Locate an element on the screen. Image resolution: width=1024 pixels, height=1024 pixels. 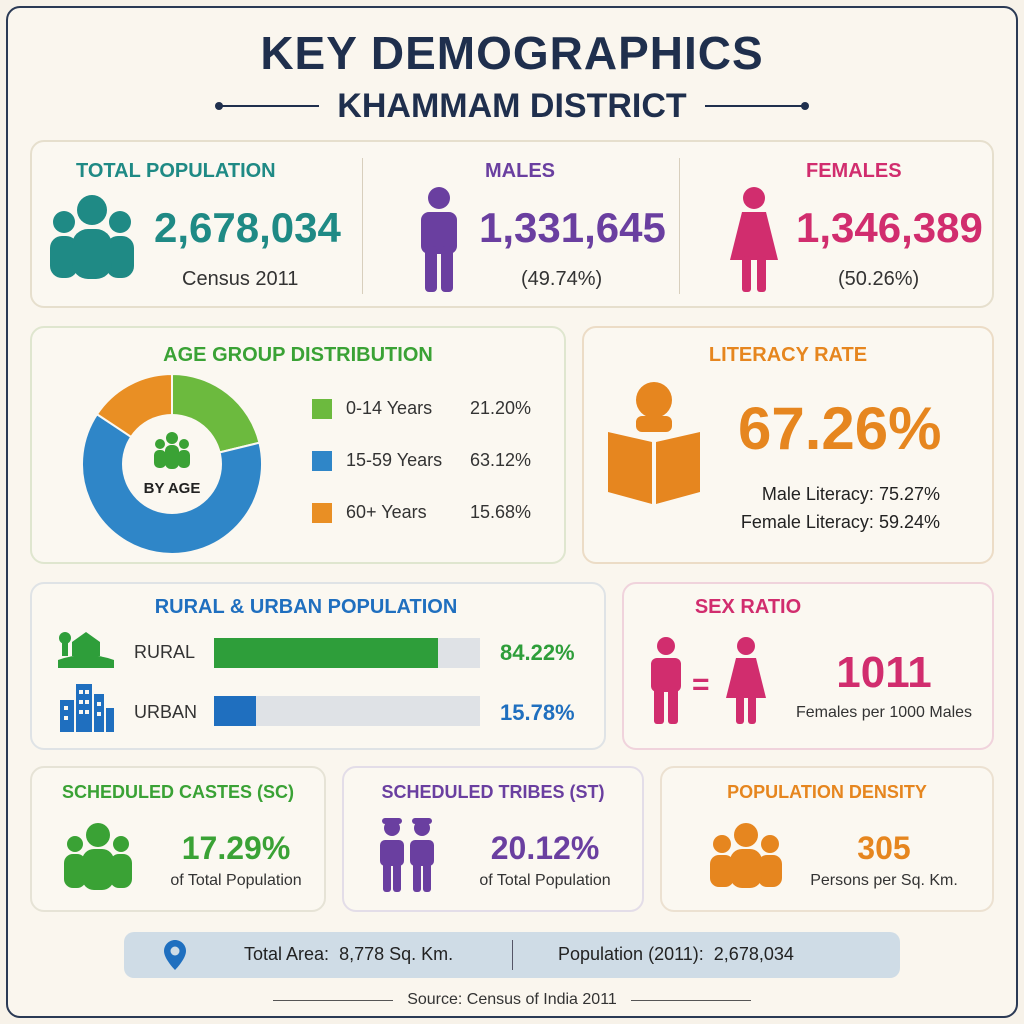
females-block: FEMALES 1,346,389 (50.26%) is located at coordinates (837, 226).